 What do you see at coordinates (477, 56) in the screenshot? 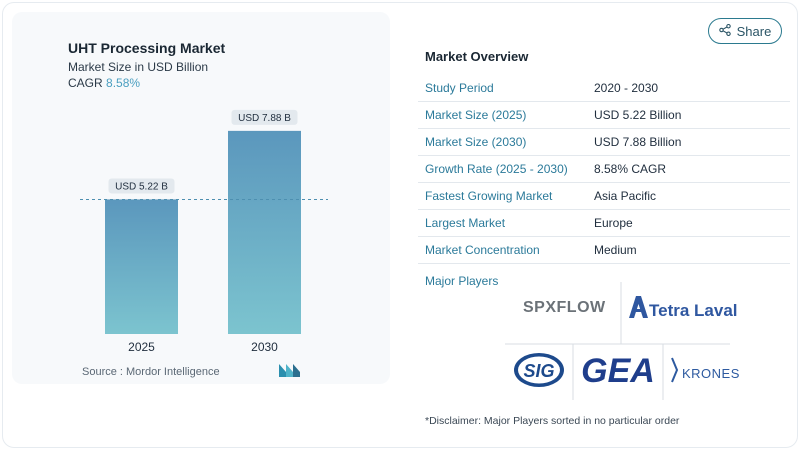
I see `overview-title: Market Overview` at bounding box center [477, 56].